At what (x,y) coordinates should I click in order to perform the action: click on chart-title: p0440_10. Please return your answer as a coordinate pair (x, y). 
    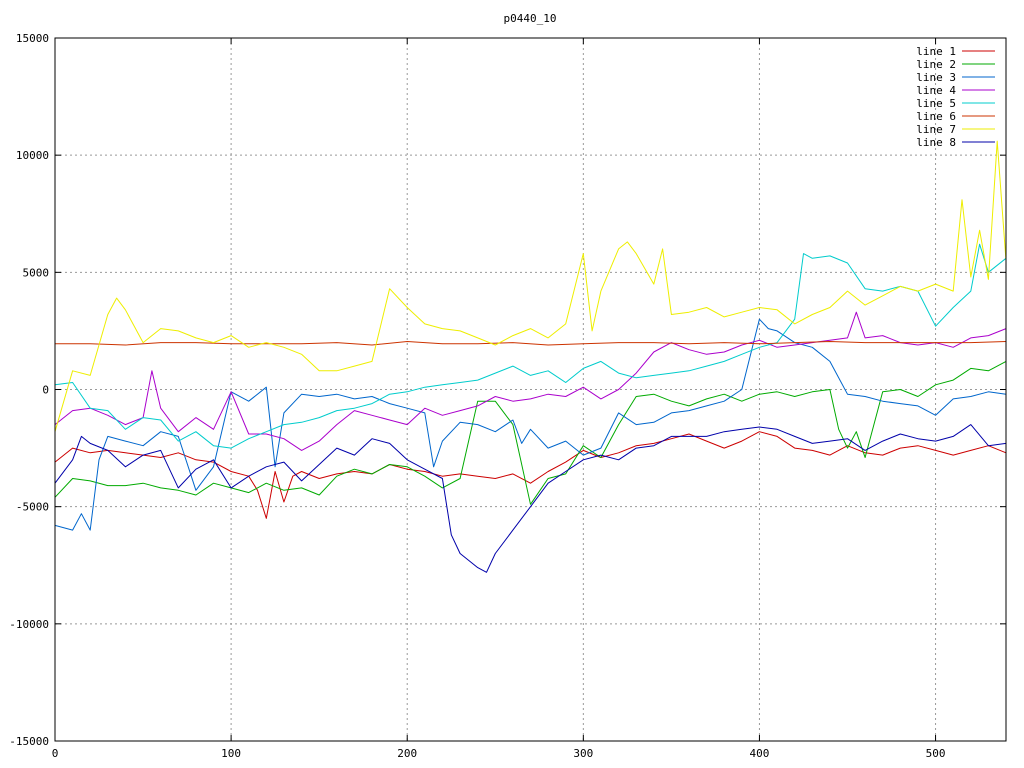
    Looking at the image, I should click on (530, 18).